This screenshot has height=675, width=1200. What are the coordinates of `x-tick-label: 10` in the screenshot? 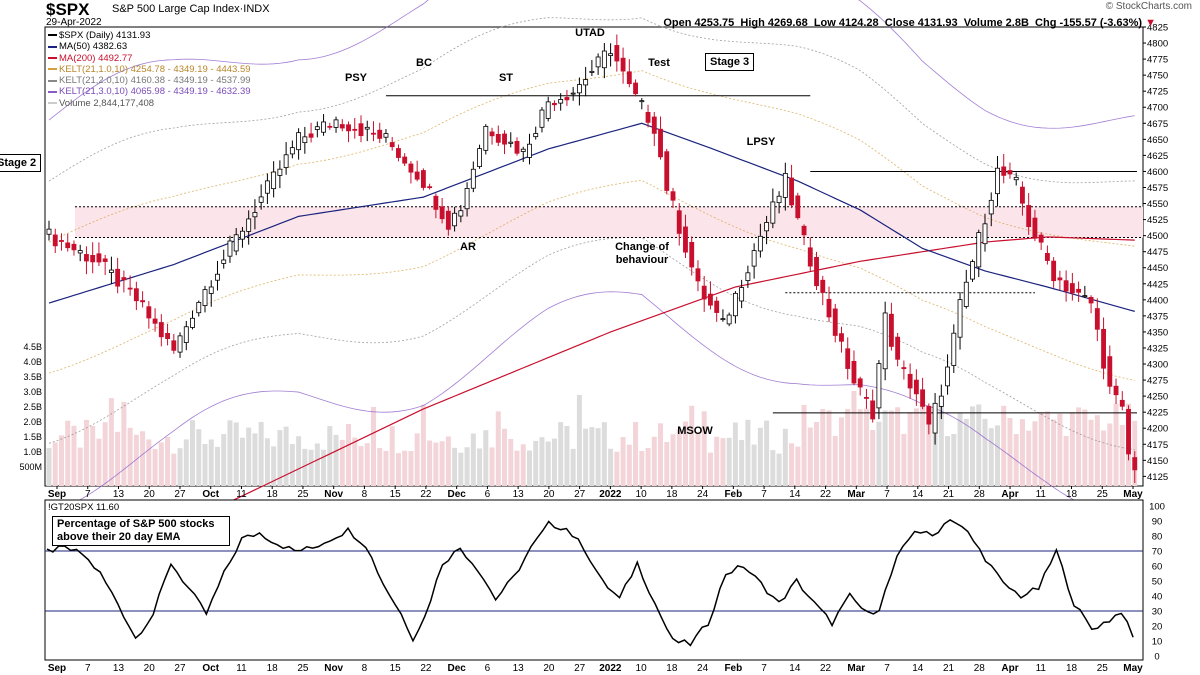 It's located at (642, 668).